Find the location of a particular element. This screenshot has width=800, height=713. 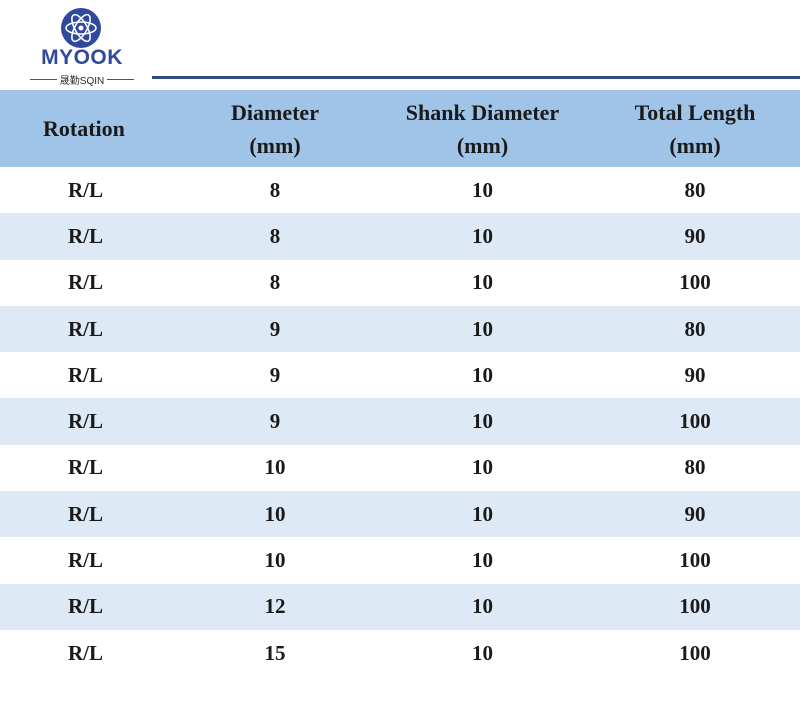

table-row: R/L 10 10 100 is located at coordinates (400, 560).